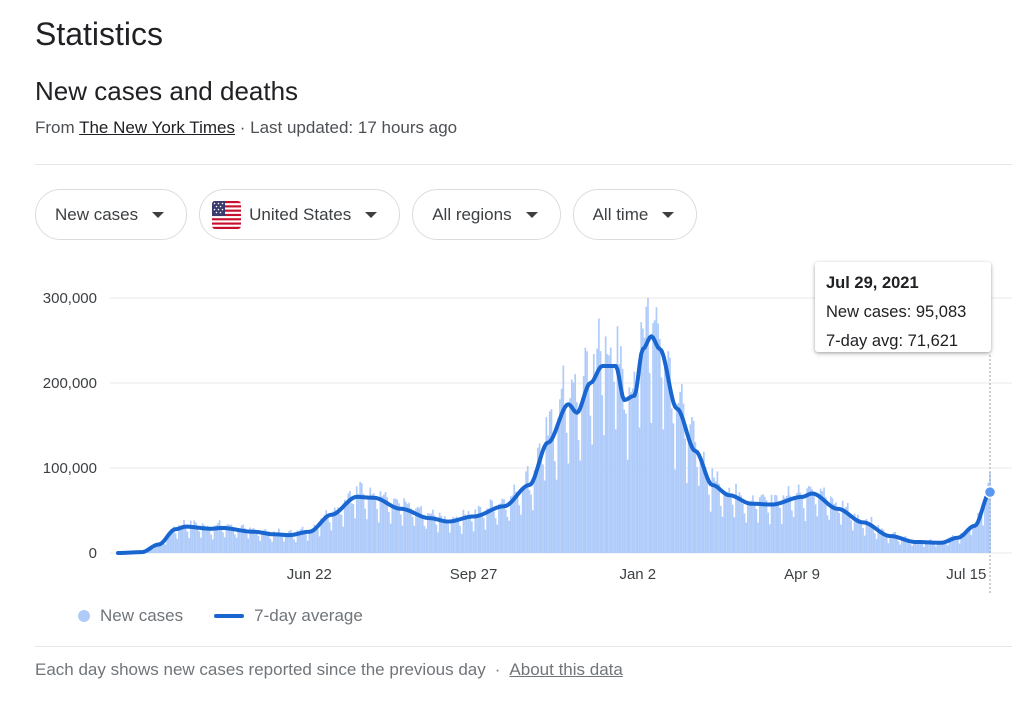  What do you see at coordinates (157, 127) in the screenshot?
I see `source-link: The New York Times` at bounding box center [157, 127].